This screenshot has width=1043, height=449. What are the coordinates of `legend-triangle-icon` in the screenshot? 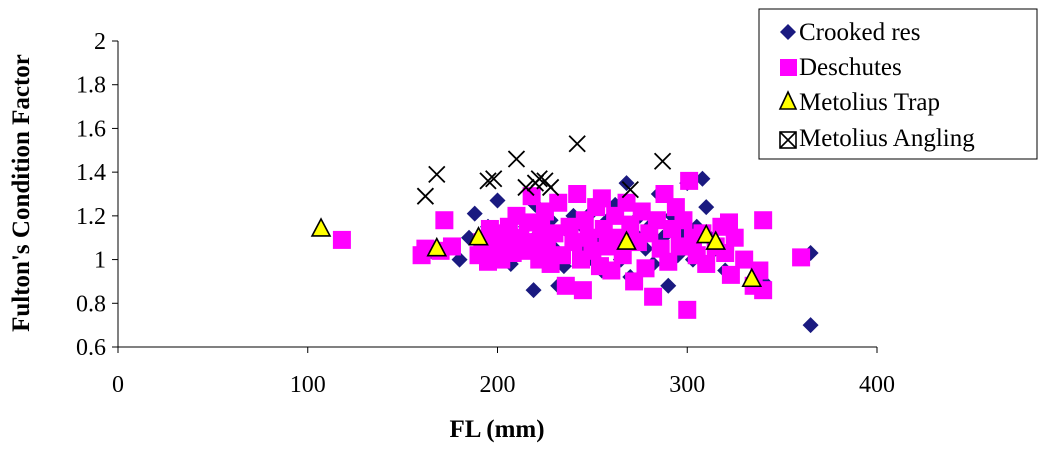 It's located at (788, 100).